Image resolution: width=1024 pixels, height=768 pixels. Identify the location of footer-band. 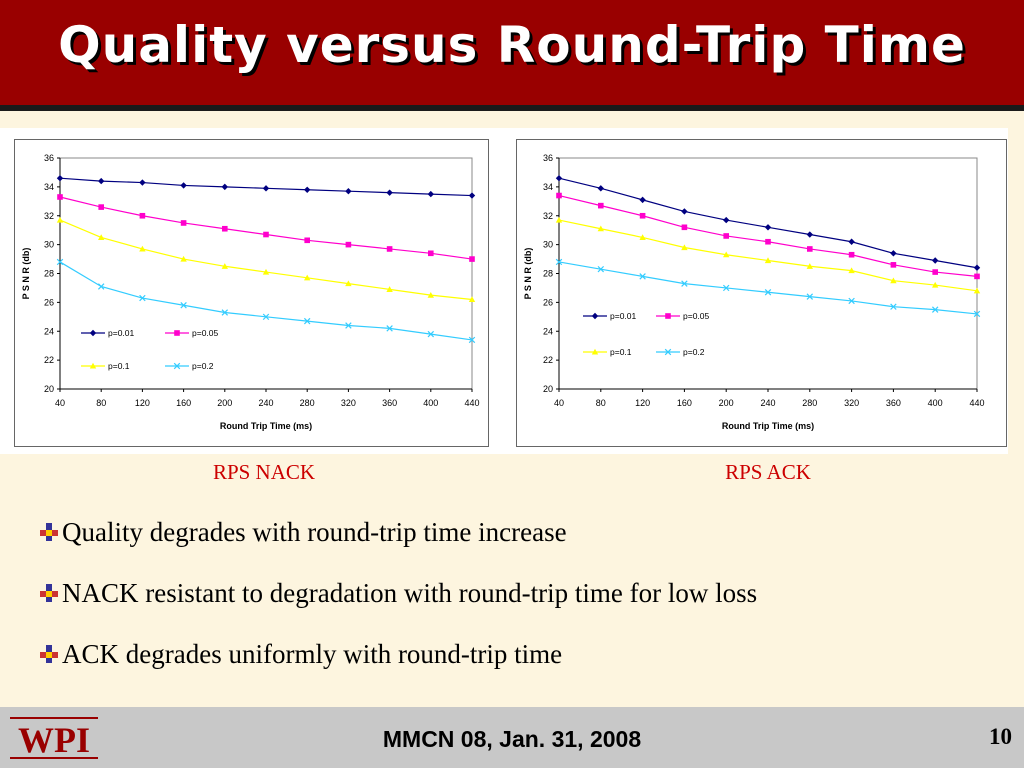
(512, 737).